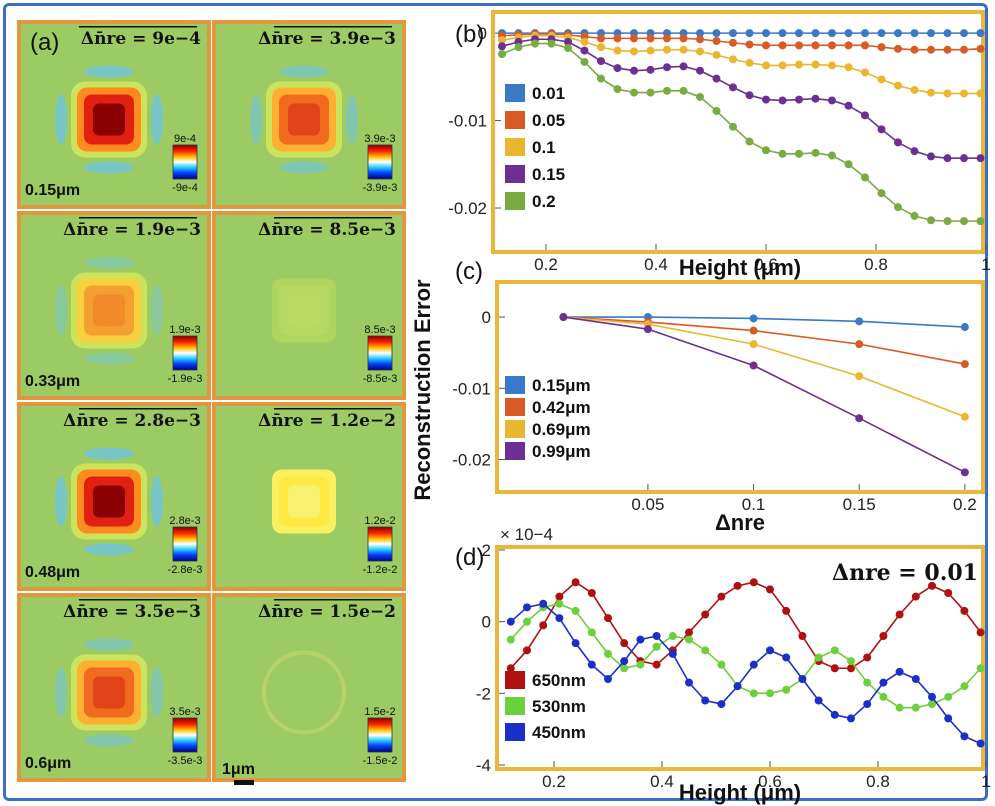 The height and width of the screenshot is (806, 995). I want to click on scale-bar, so click(244, 782).